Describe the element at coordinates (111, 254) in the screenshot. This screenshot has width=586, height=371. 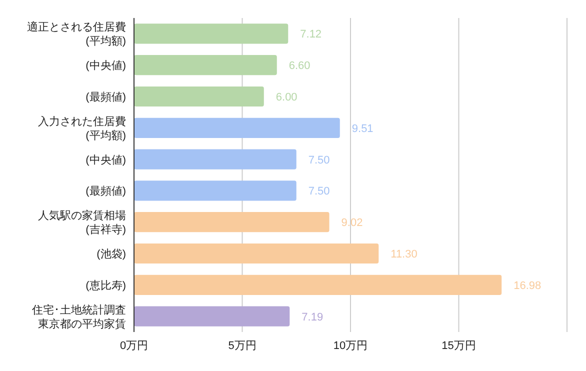
I see `y-tick-label: (池袋)` at that location.